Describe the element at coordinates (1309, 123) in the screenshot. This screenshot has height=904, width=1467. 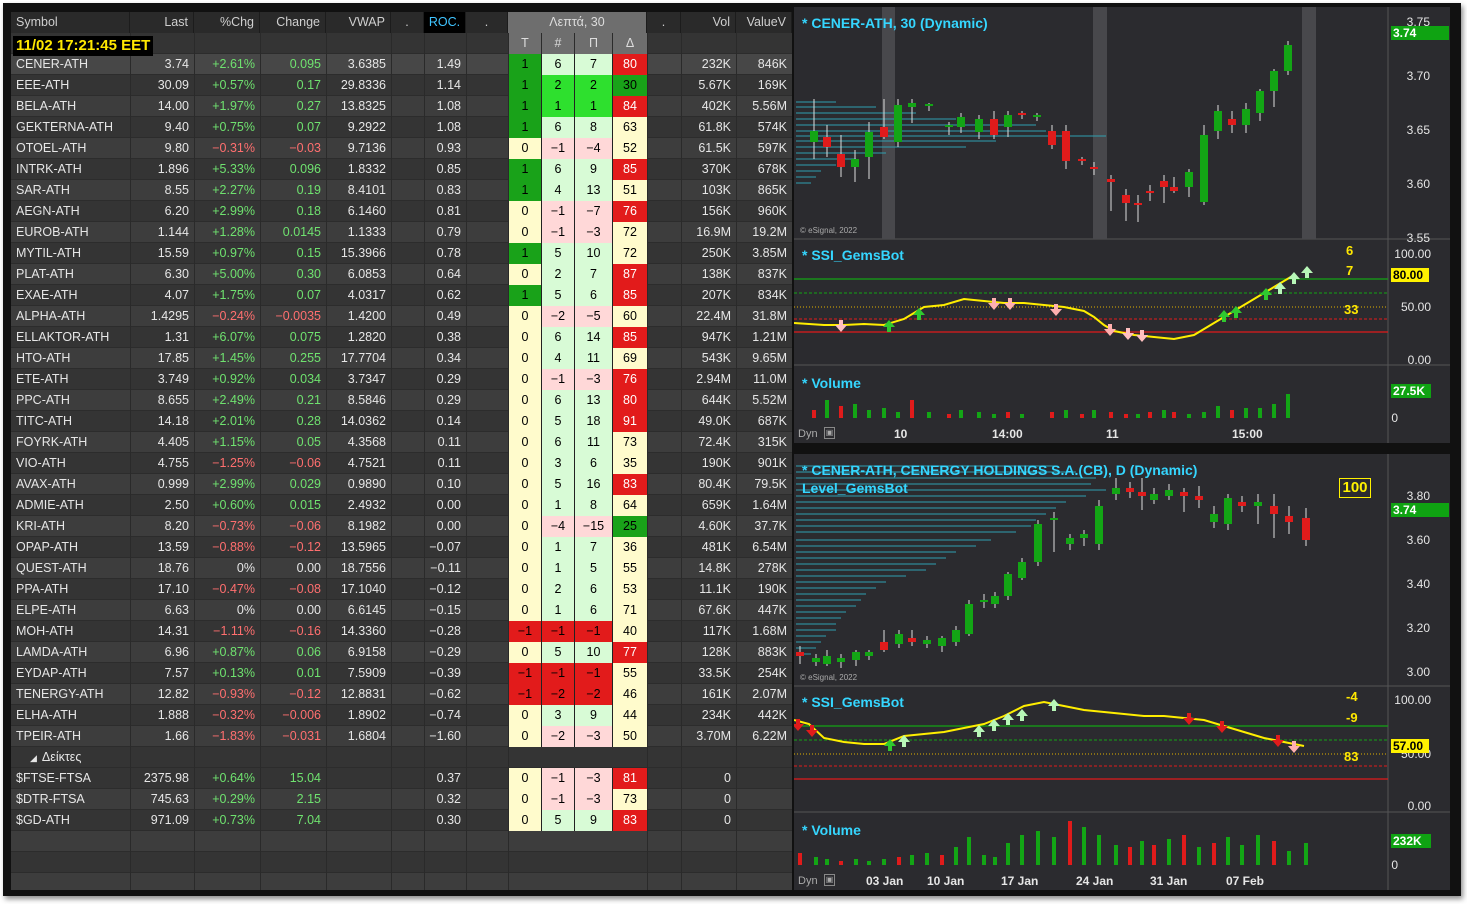
I see `session-shade` at that location.